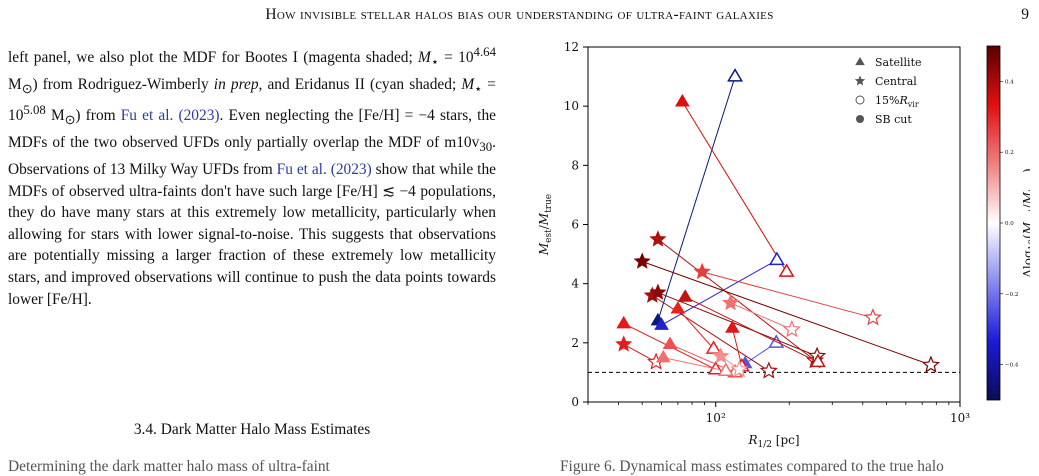  What do you see at coordinates (1009, 224) in the screenshot?
I see `colorbar-tick-label: 0.0` at bounding box center [1009, 224].